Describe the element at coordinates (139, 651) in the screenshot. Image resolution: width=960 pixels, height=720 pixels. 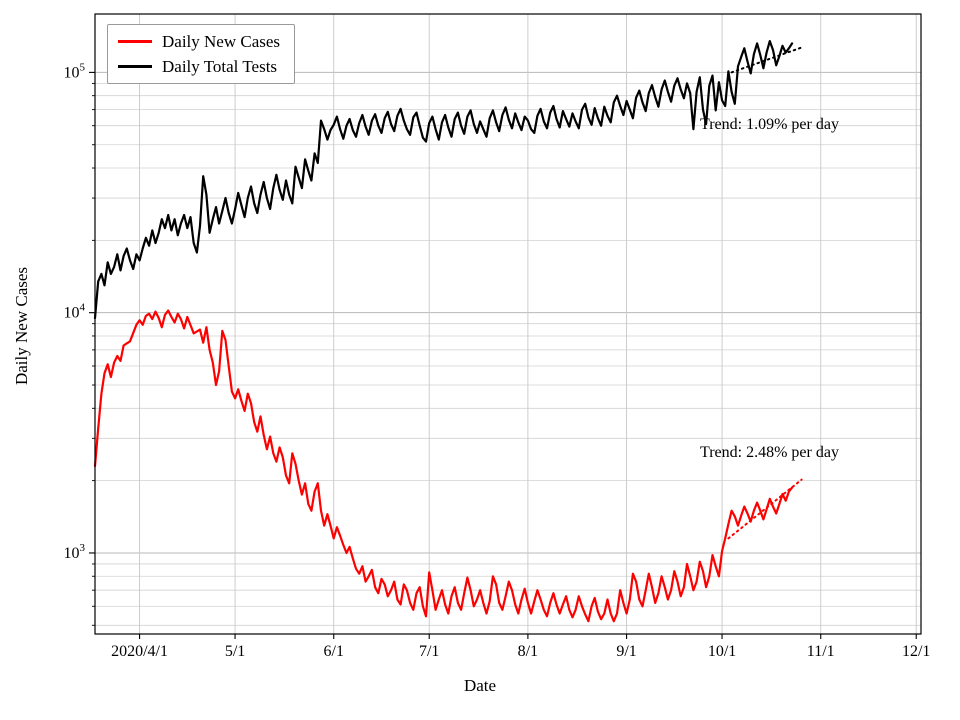
I see `svg-text: 2020/4/1` at that location.